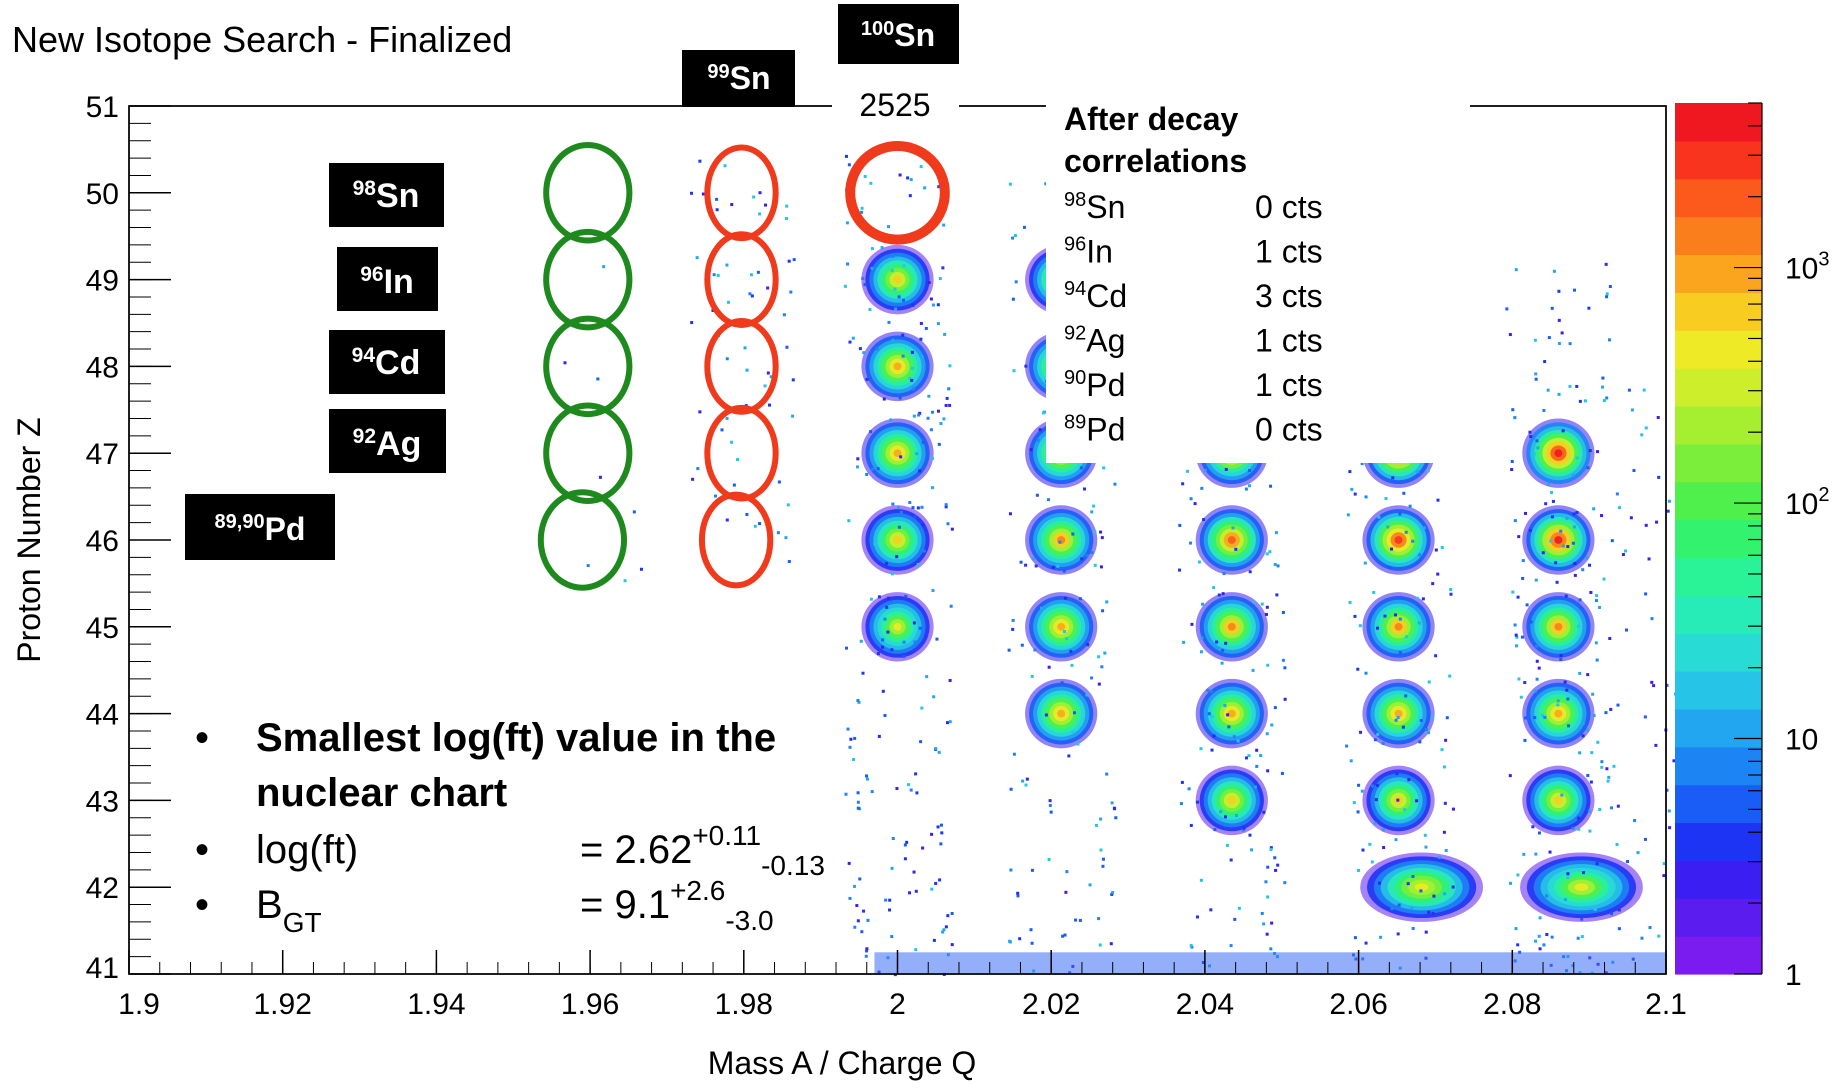 The image size is (1839, 1088). What do you see at coordinates (1289, 385) in the screenshot?
I see `decay-row-count: 1 cts` at bounding box center [1289, 385].